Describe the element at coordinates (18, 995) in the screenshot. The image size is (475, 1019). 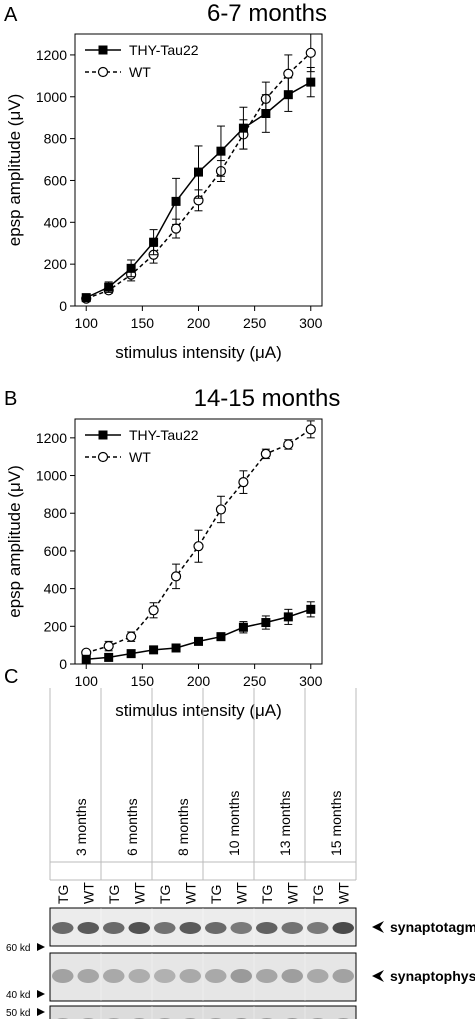
I see `mw-marker-label: 40 kd` at that location.